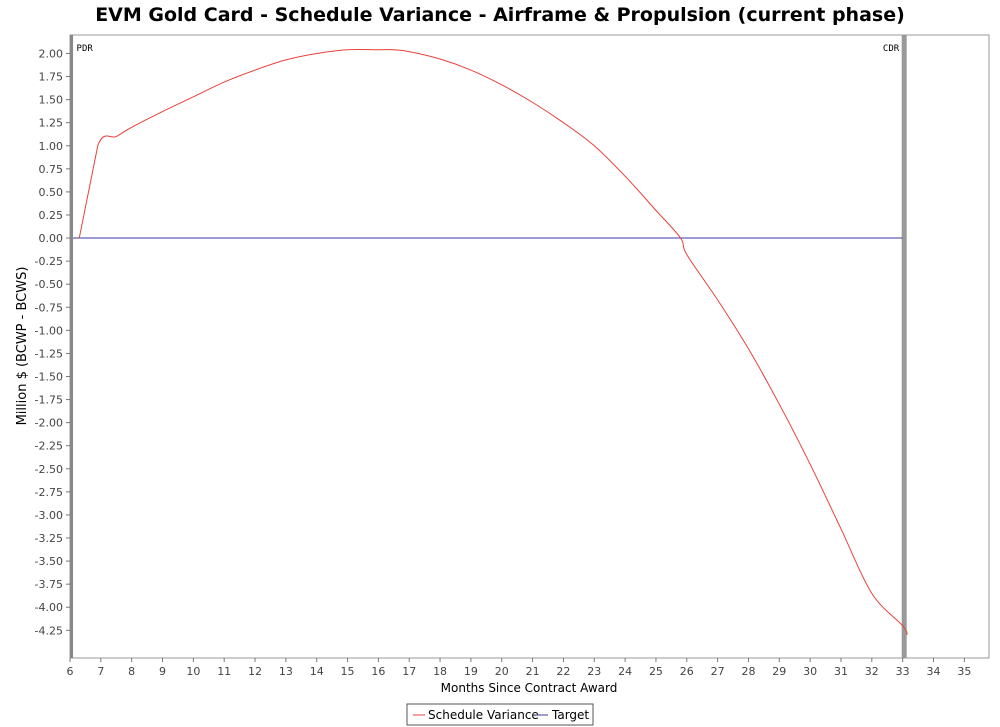 This screenshot has width=1000, height=727. I want to click on x-tick-label: 24, so click(625, 671).